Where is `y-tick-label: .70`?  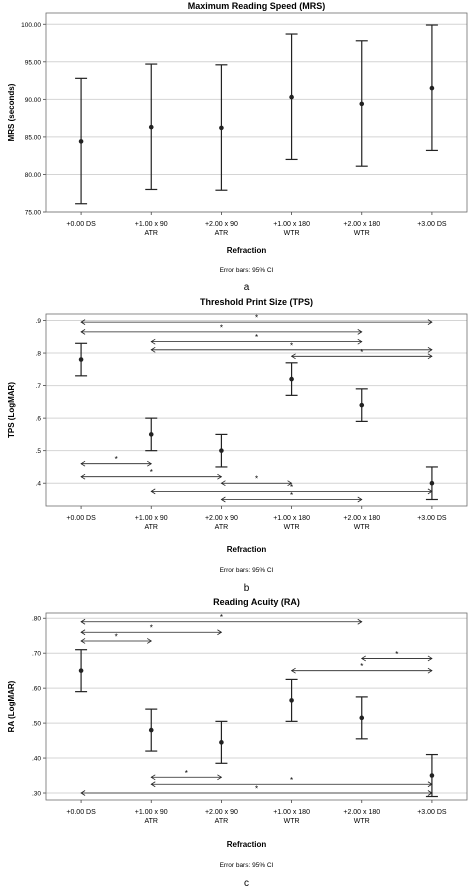 y-tick-label: .70 is located at coordinates (36, 654).